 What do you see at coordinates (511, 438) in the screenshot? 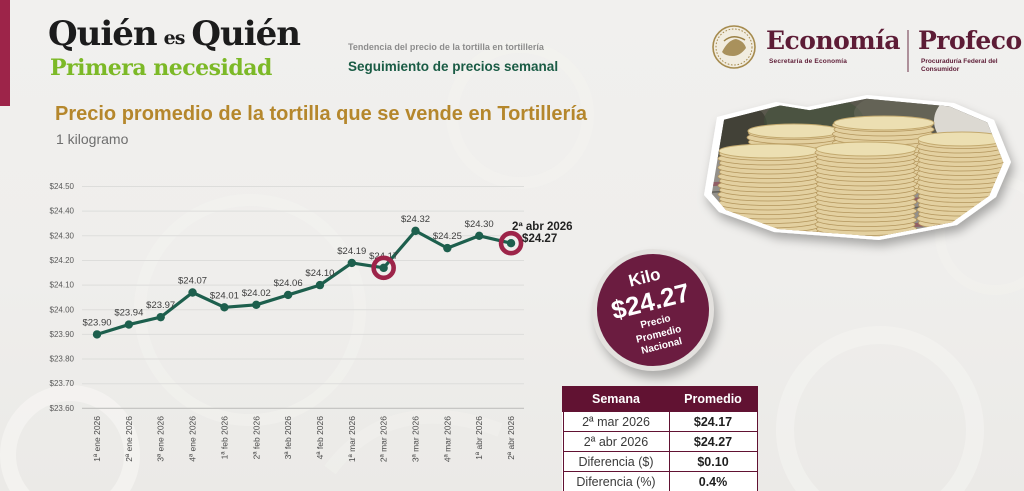
I see `x-tick-label: 2ª abr 2026` at bounding box center [511, 438].